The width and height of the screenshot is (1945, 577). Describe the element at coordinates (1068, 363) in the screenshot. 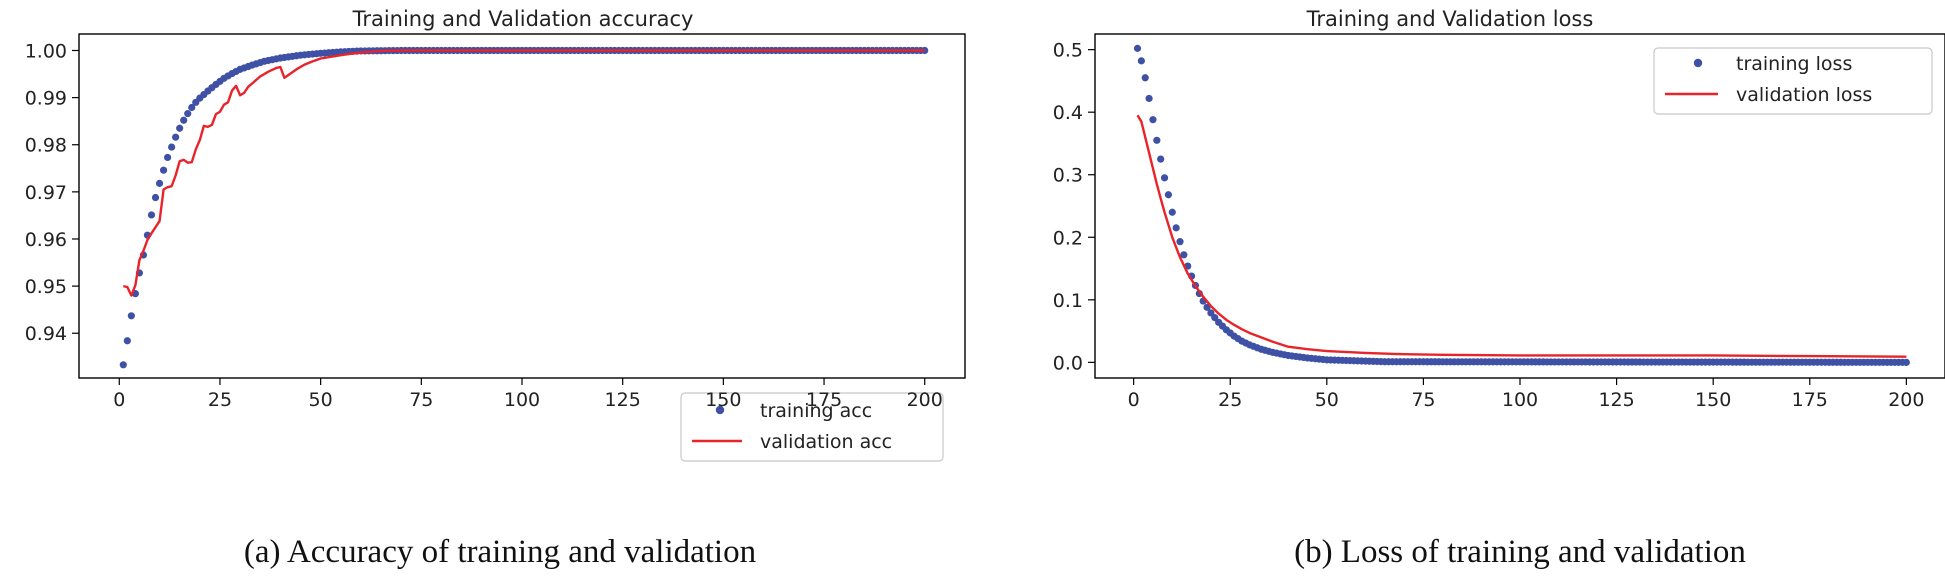

I see `loss-y-tick-label: 0.0` at that location.